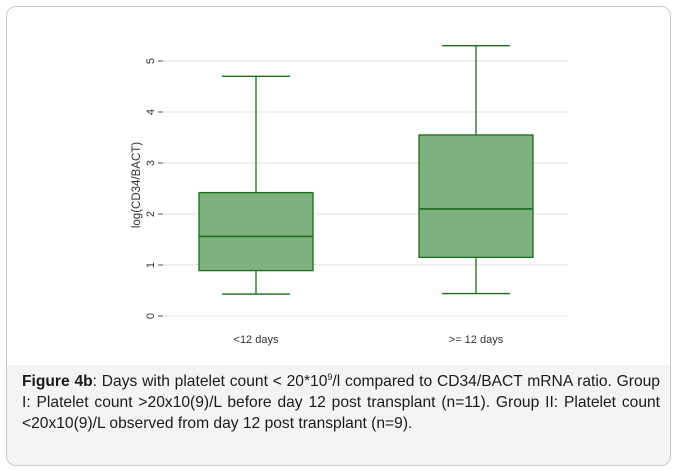 The height and width of the screenshot is (471, 679). What do you see at coordinates (151, 265) in the screenshot?
I see `y-tick-label: 1` at bounding box center [151, 265].